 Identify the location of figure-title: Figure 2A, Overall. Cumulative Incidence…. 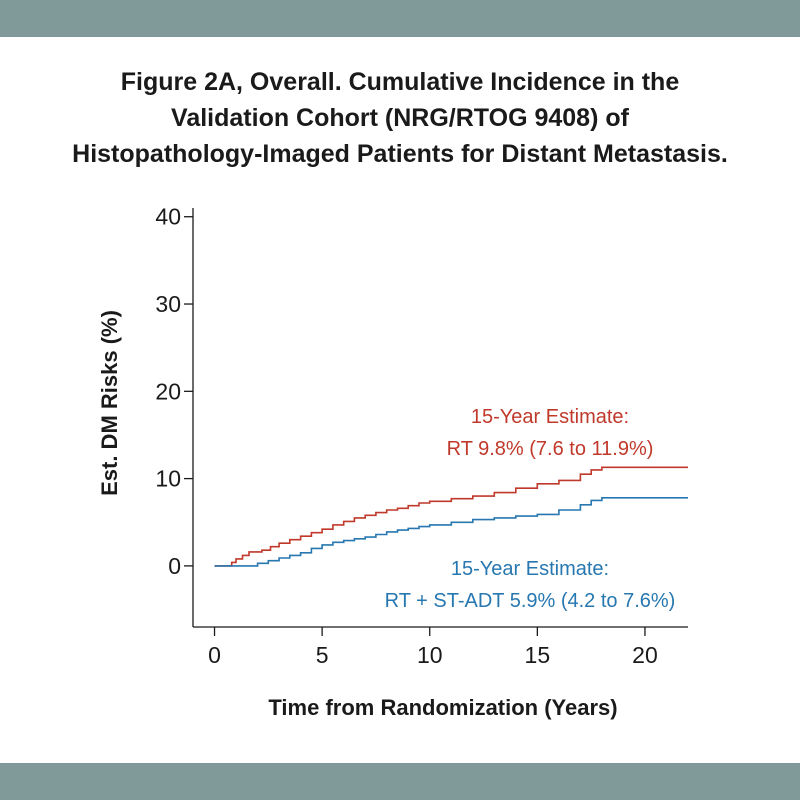
(400, 118).